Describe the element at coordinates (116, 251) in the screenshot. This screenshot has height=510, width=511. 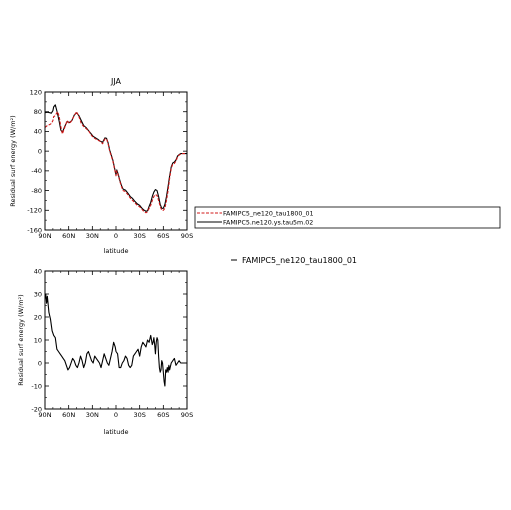
I see `panel1-x-axis-label: latitude` at that location.